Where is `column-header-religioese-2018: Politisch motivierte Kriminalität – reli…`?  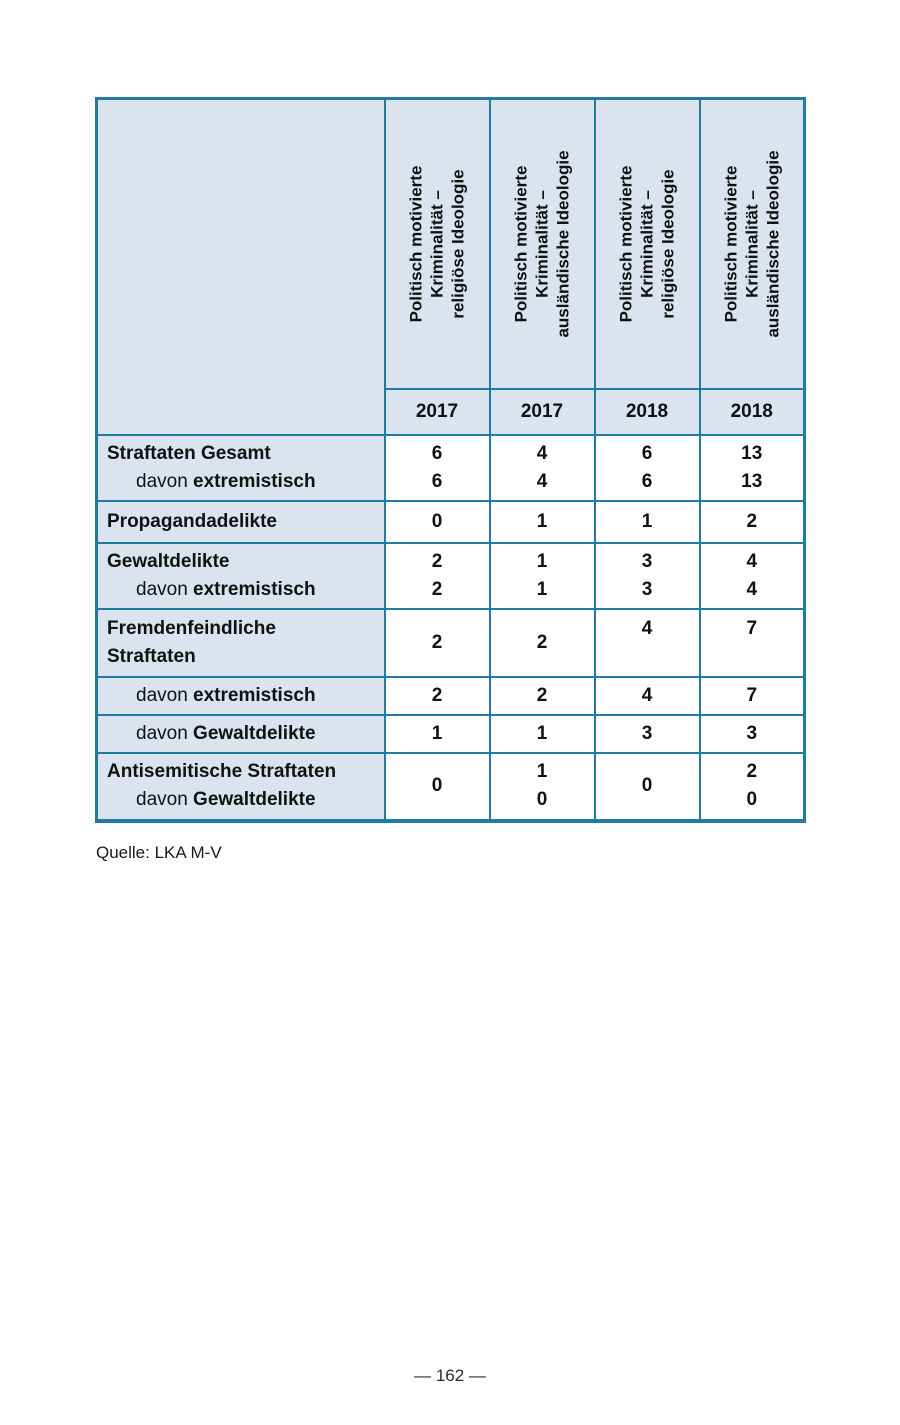
column-header-religioese-2018: Politisch motivierte Kriminalität – reli… is located at coordinates (647, 243).